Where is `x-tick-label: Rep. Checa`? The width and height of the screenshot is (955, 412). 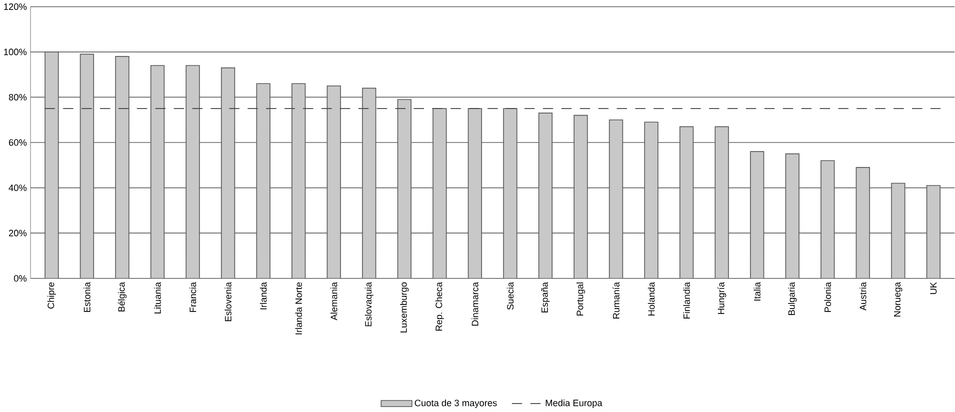
x-tick-label: Rep. Checa is located at coordinates (439, 306).